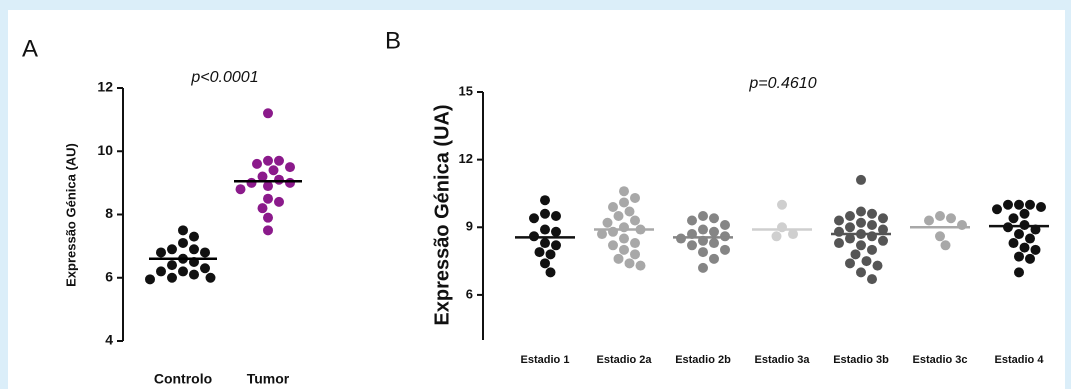 The image size is (1071, 389). I want to click on y-axis-label: Expressão Génica (UA), so click(442, 214).